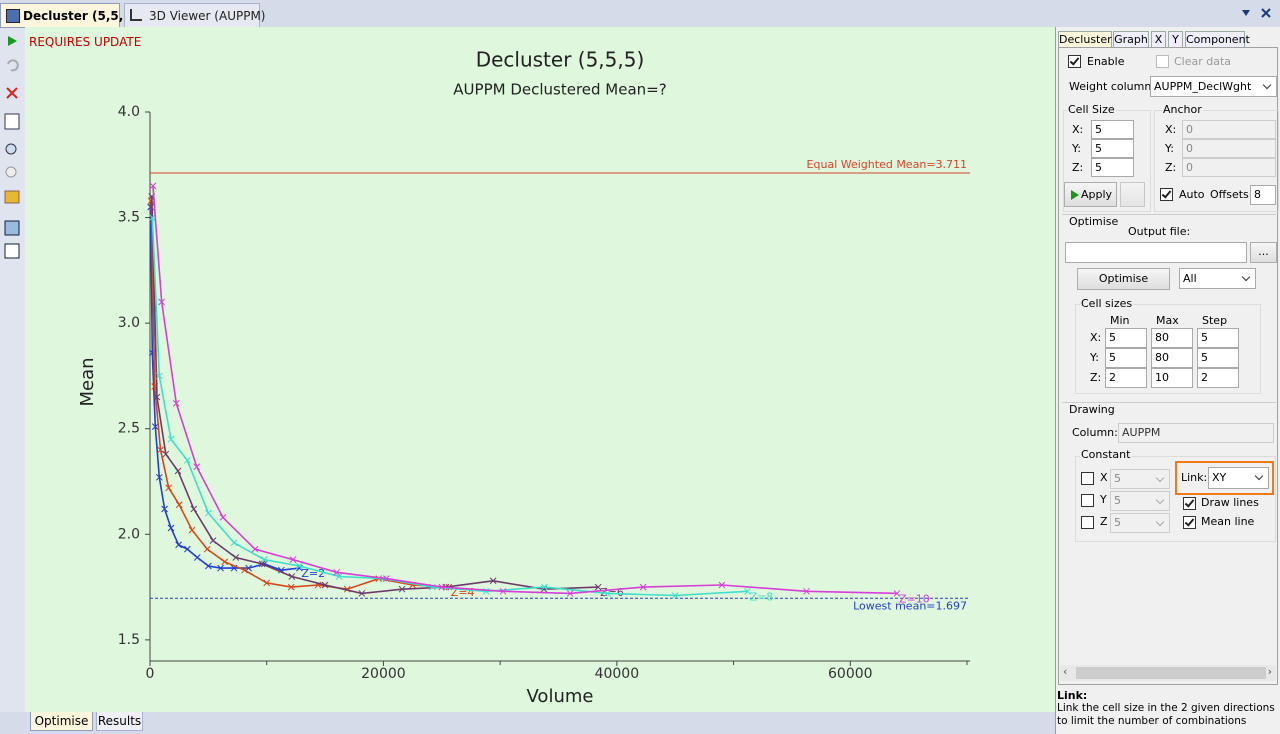 The image size is (1280, 734). What do you see at coordinates (12, 93) in the screenshot?
I see `delete-icon` at bounding box center [12, 93].